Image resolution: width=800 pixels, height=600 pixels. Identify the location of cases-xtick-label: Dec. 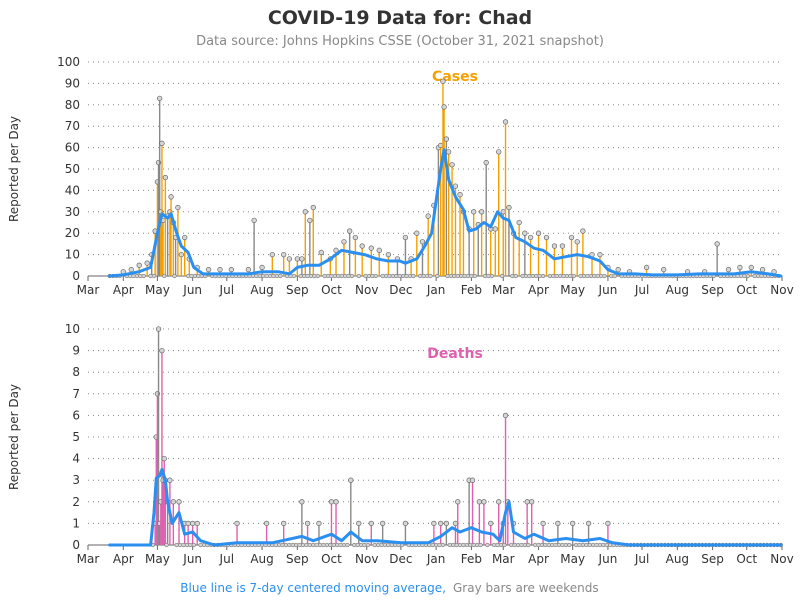
(400, 290).